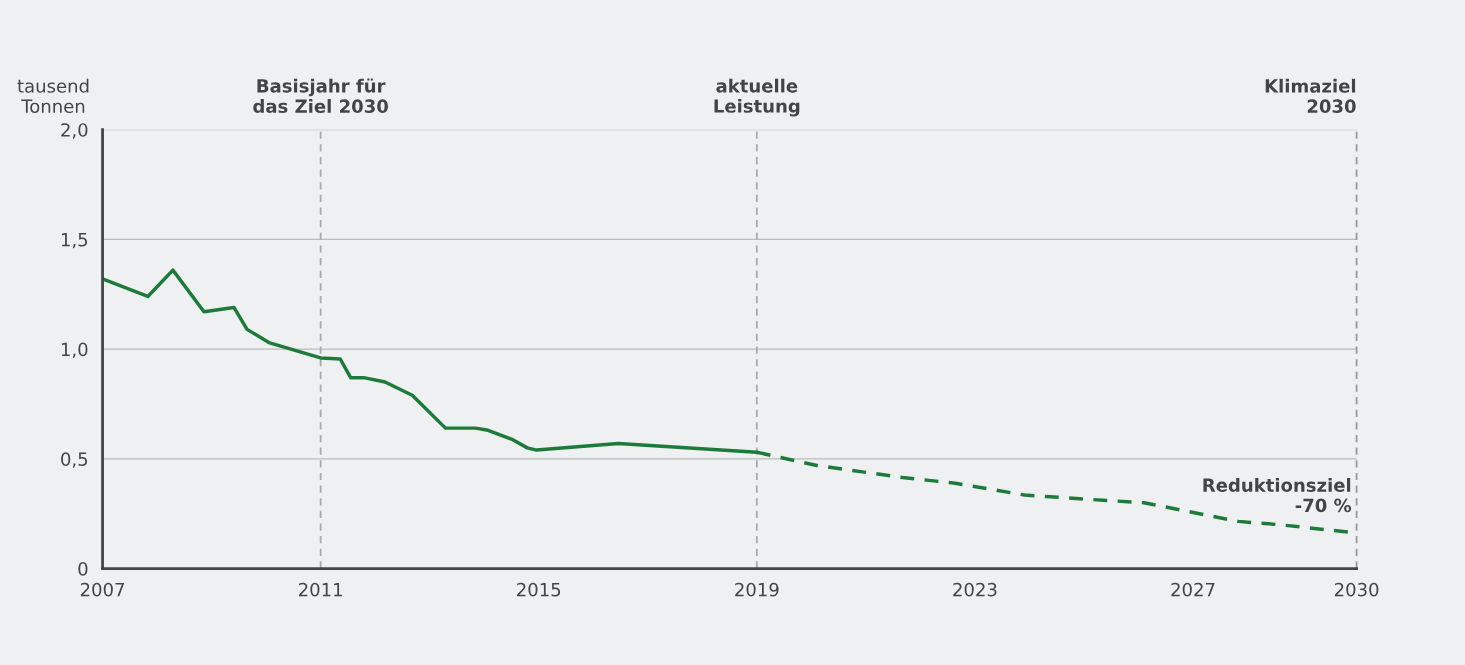 This screenshot has height=665, width=1465. I want to click on x-tick-label: 2030, so click(1356, 589).